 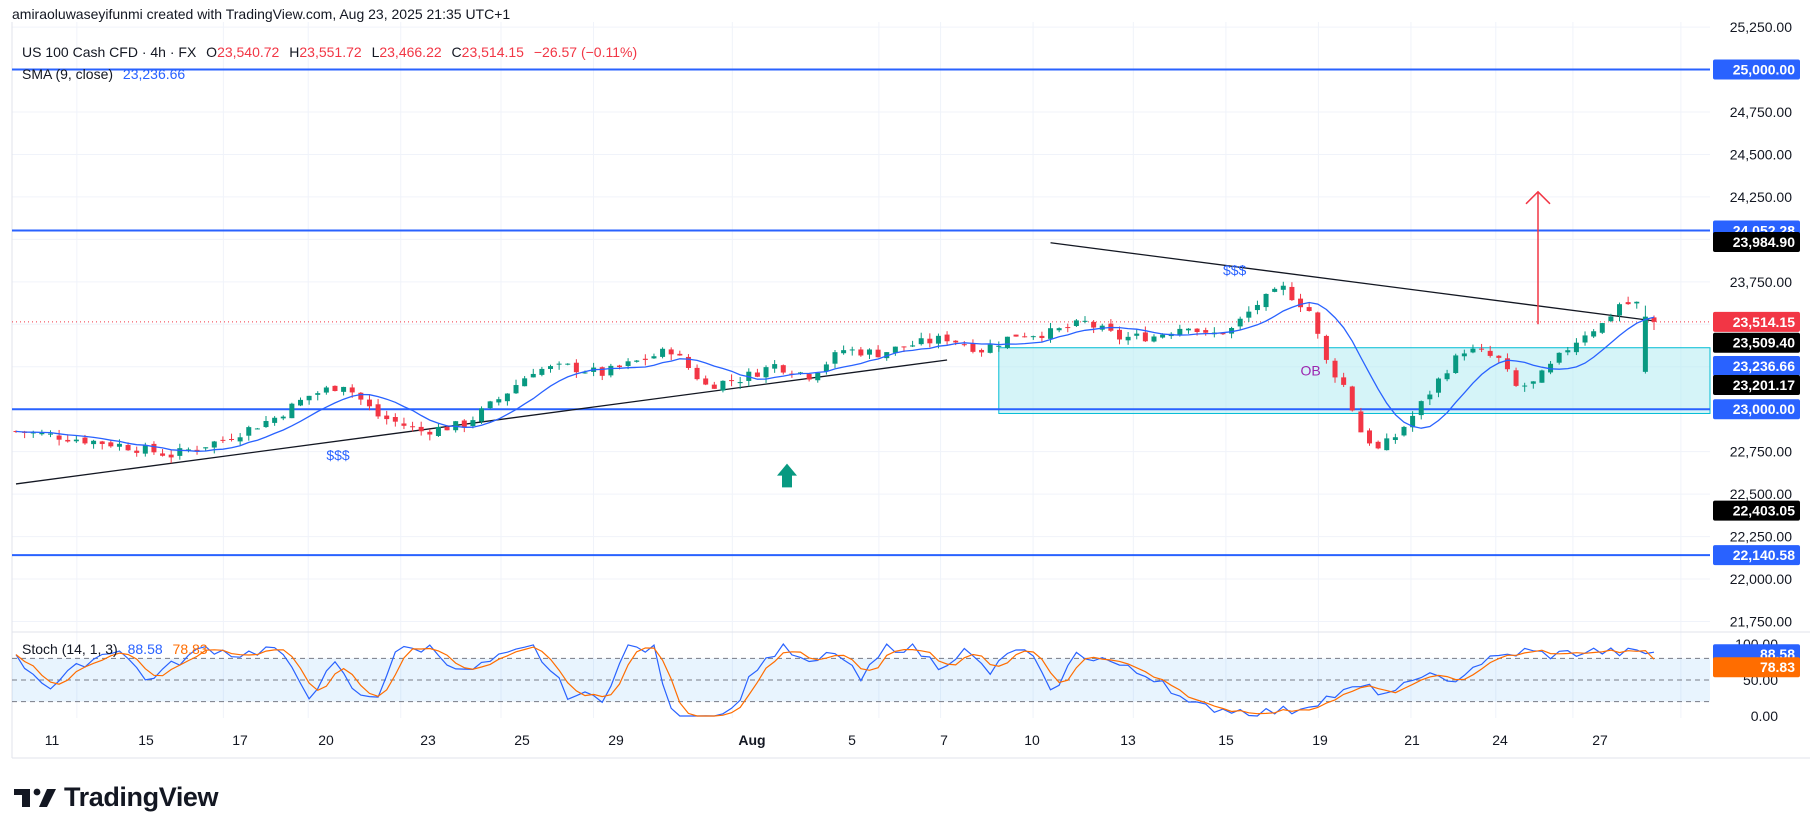 I want to click on annotation-label: $$$, so click(x=1235, y=270).